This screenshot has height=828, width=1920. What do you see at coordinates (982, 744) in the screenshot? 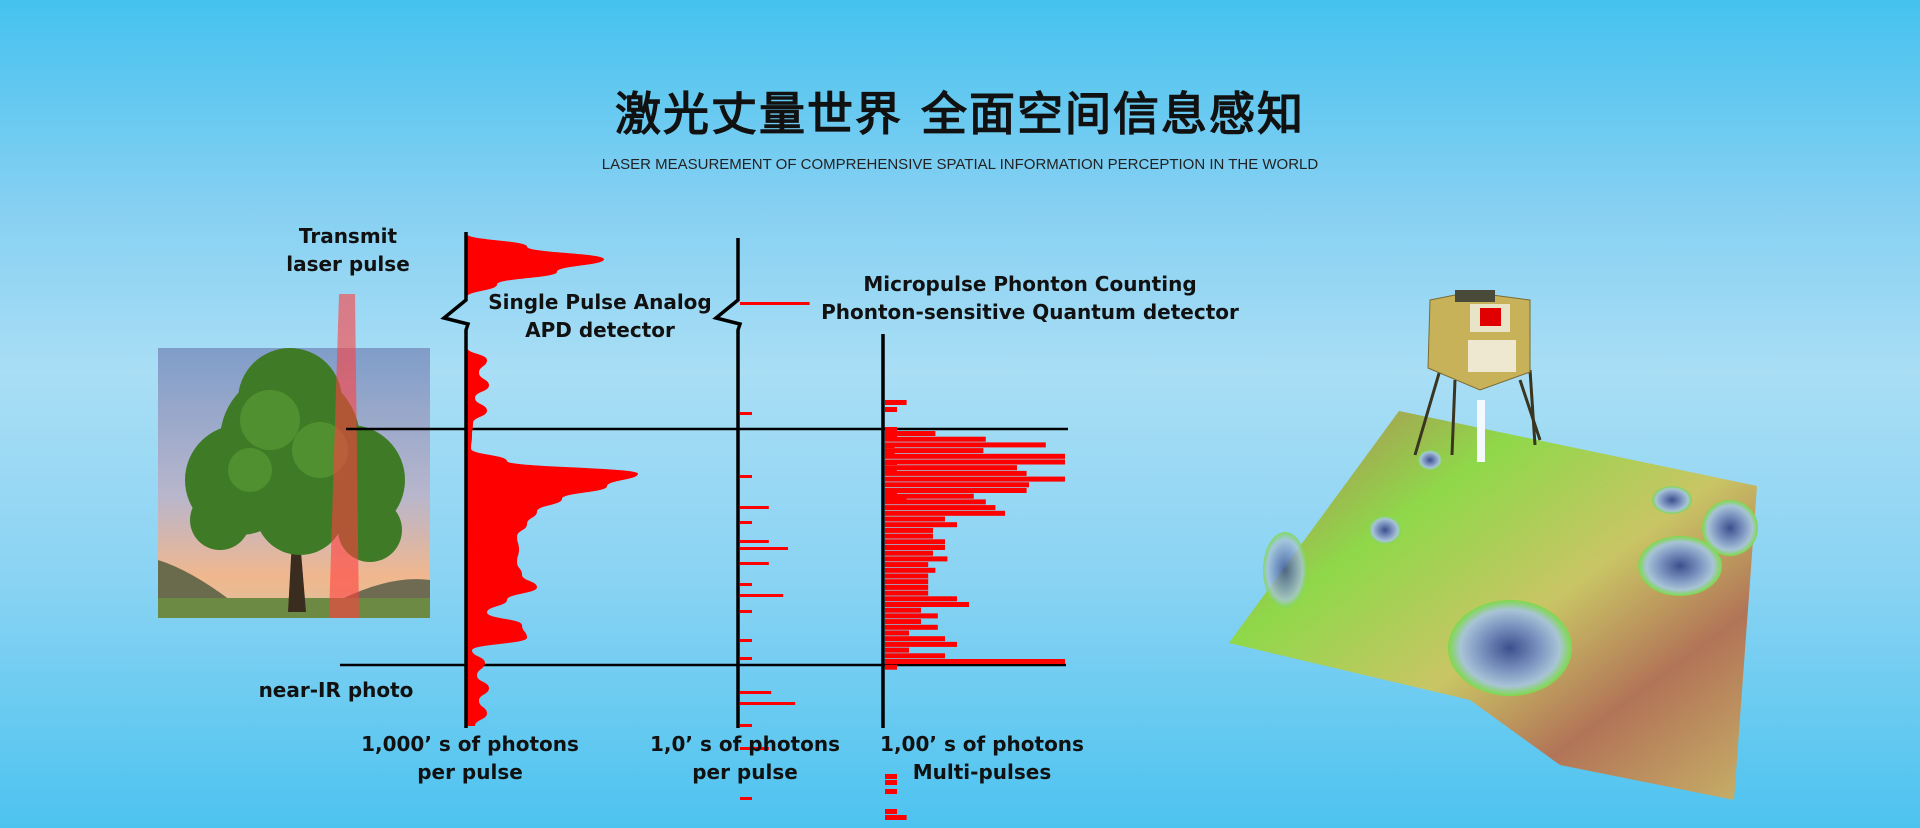
I see `axis3-caption-line1: 1,00’ s of photons` at bounding box center [982, 744].